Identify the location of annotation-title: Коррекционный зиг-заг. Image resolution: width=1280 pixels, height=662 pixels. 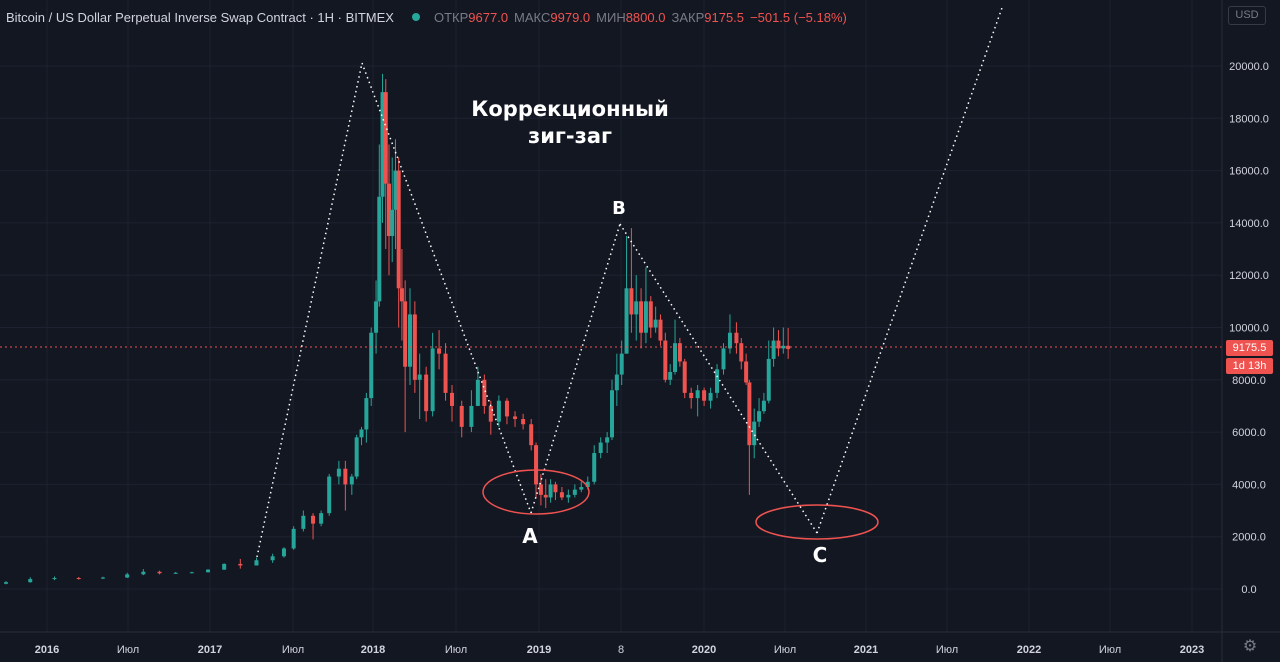
(570, 123).